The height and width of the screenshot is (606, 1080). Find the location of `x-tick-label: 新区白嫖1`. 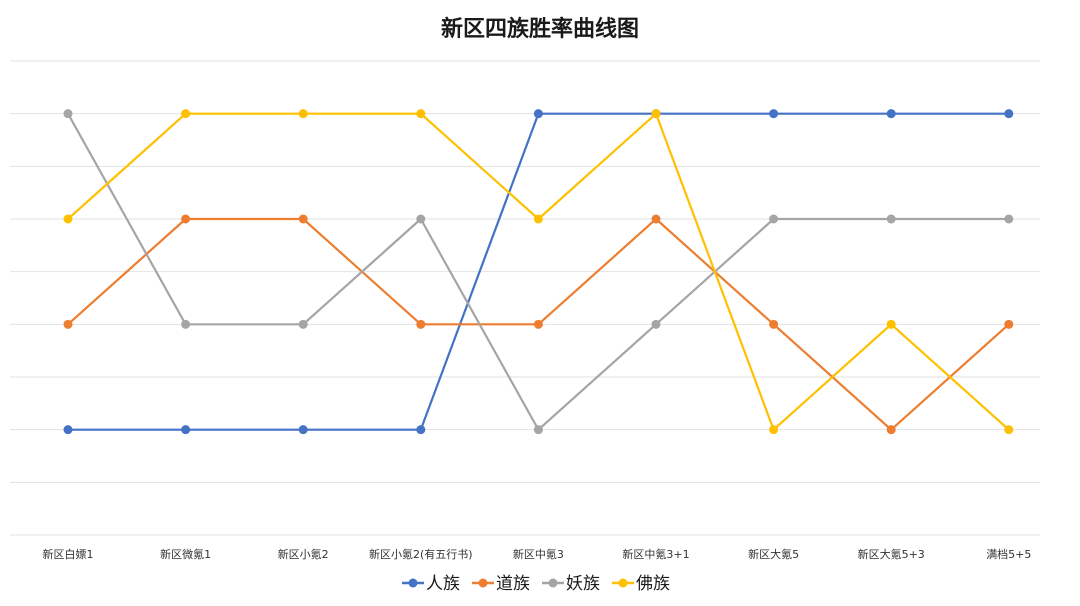

x-tick-label: 新区白嫖1 is located at coordinates (68, 554).